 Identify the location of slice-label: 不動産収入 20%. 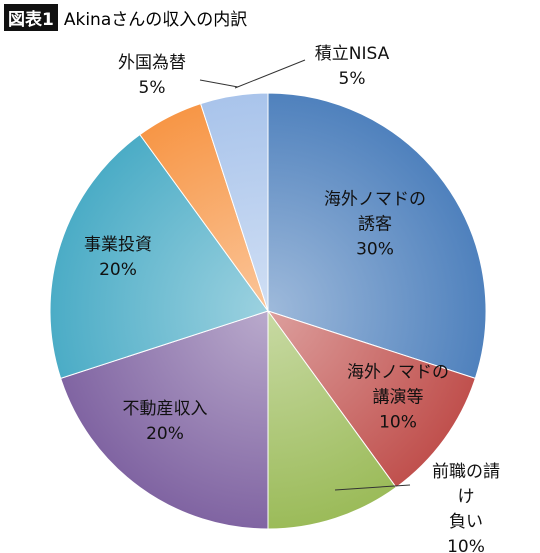
(165, 422).